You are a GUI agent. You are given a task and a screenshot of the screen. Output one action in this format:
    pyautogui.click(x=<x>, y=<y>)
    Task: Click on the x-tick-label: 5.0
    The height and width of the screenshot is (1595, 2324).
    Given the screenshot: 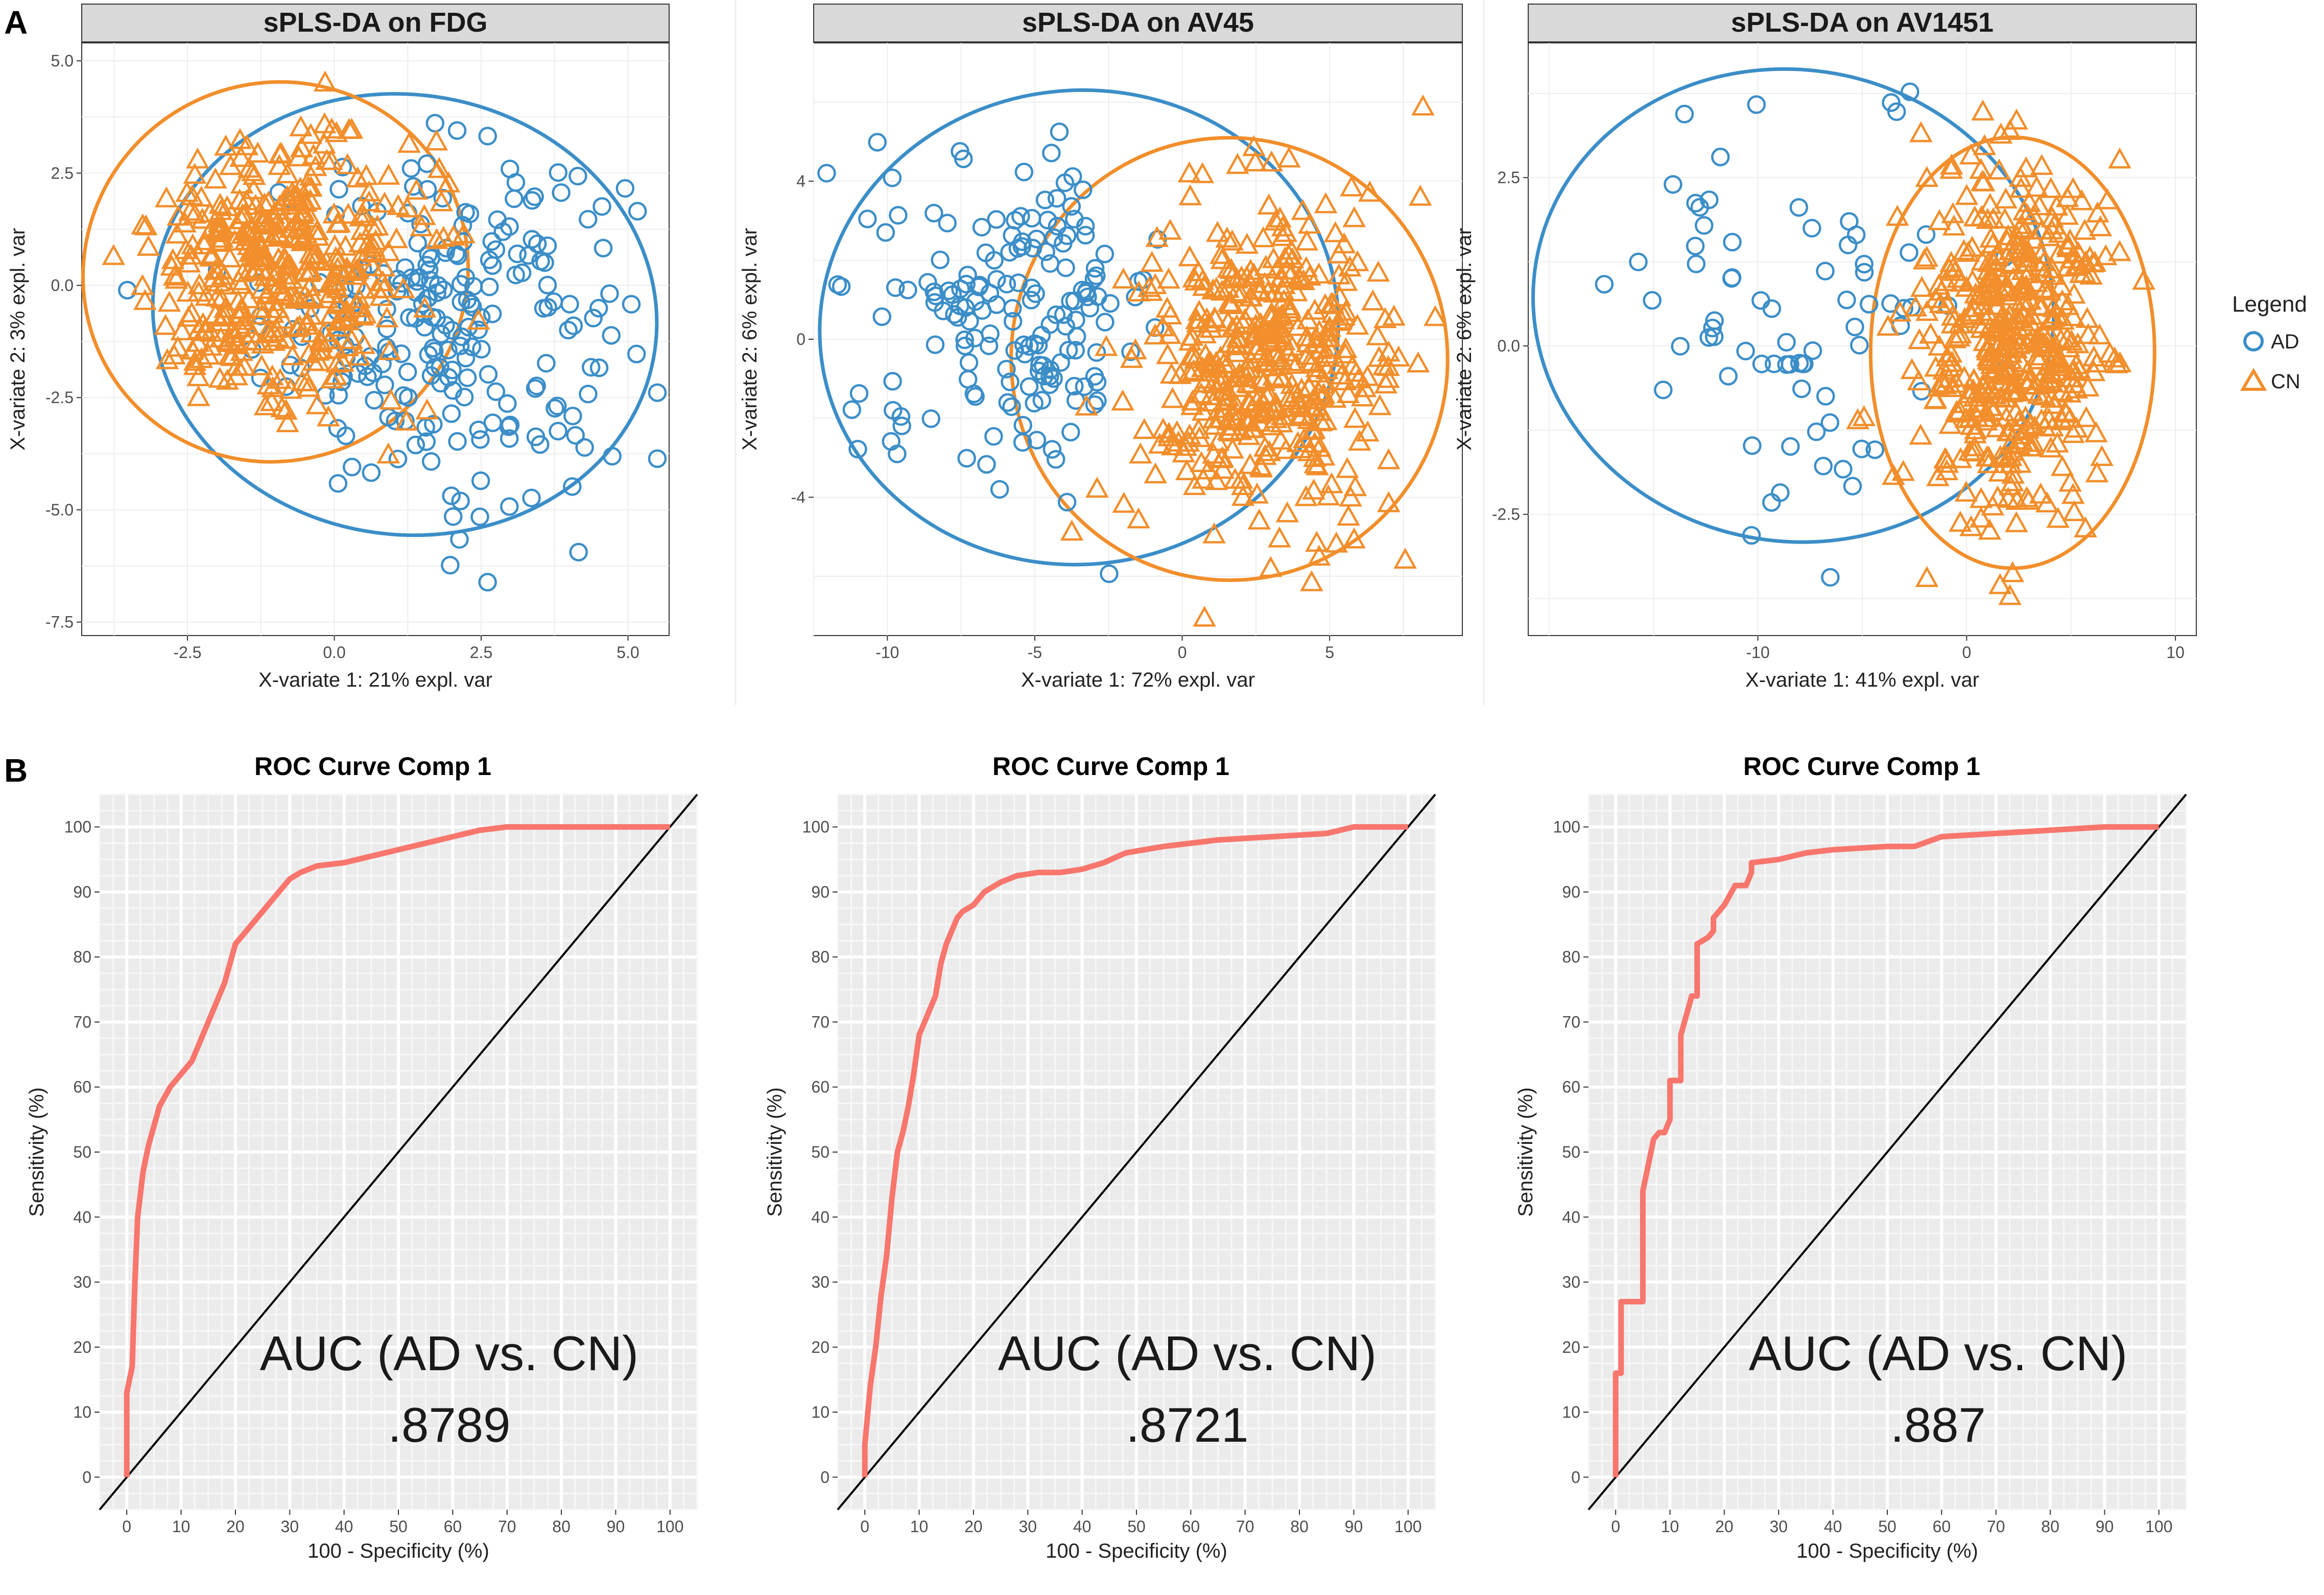 What is the action you would take?
    pyautogui.click(x=627, y=652)
    